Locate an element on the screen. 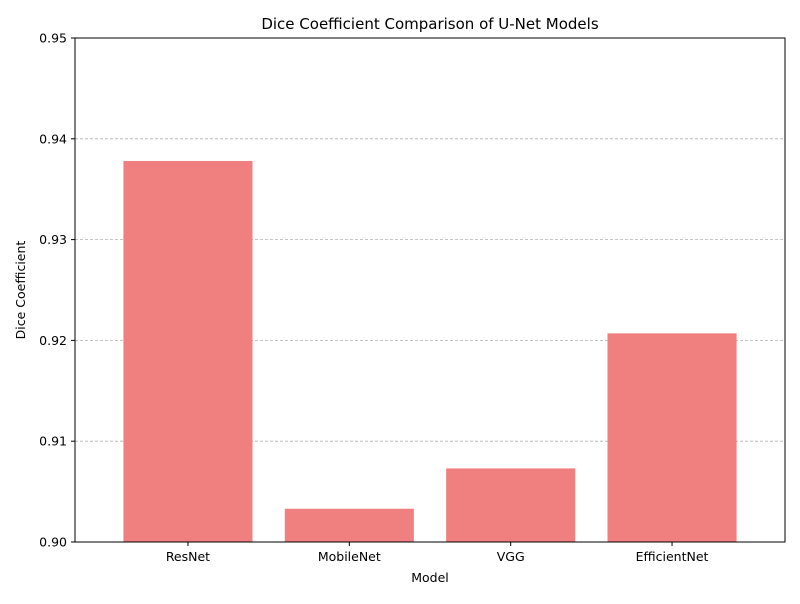 This screenshot has height=604, width=800. y-tick-label: 0.95 is located at coordinates (53, 38).